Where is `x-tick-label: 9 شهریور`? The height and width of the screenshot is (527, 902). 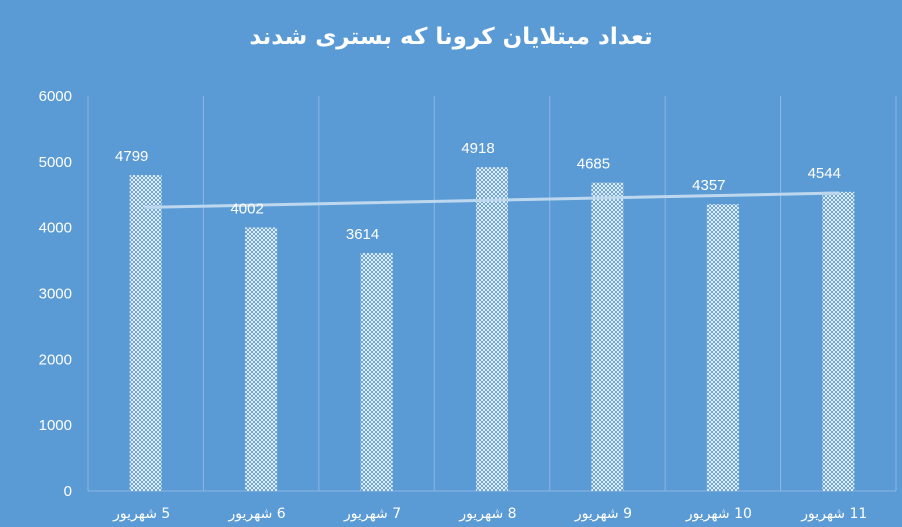 x-tick-label: 9 شهریور is located at coordinates (603, 514).